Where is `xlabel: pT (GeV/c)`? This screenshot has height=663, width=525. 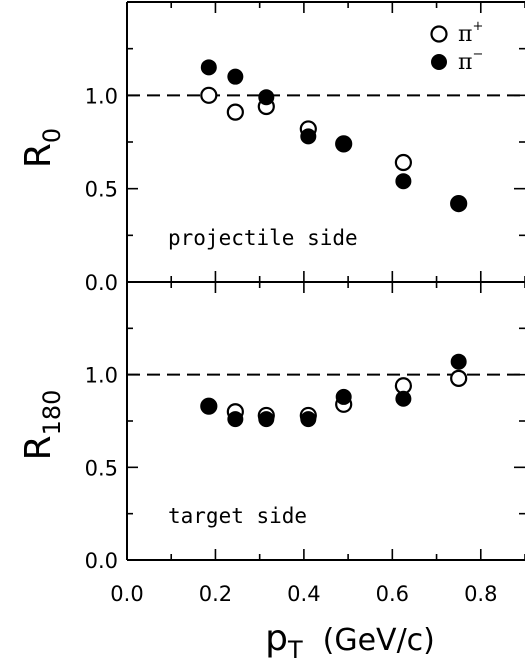
xlabel: pT (GeV/c) is located at coordinates (350, 640).